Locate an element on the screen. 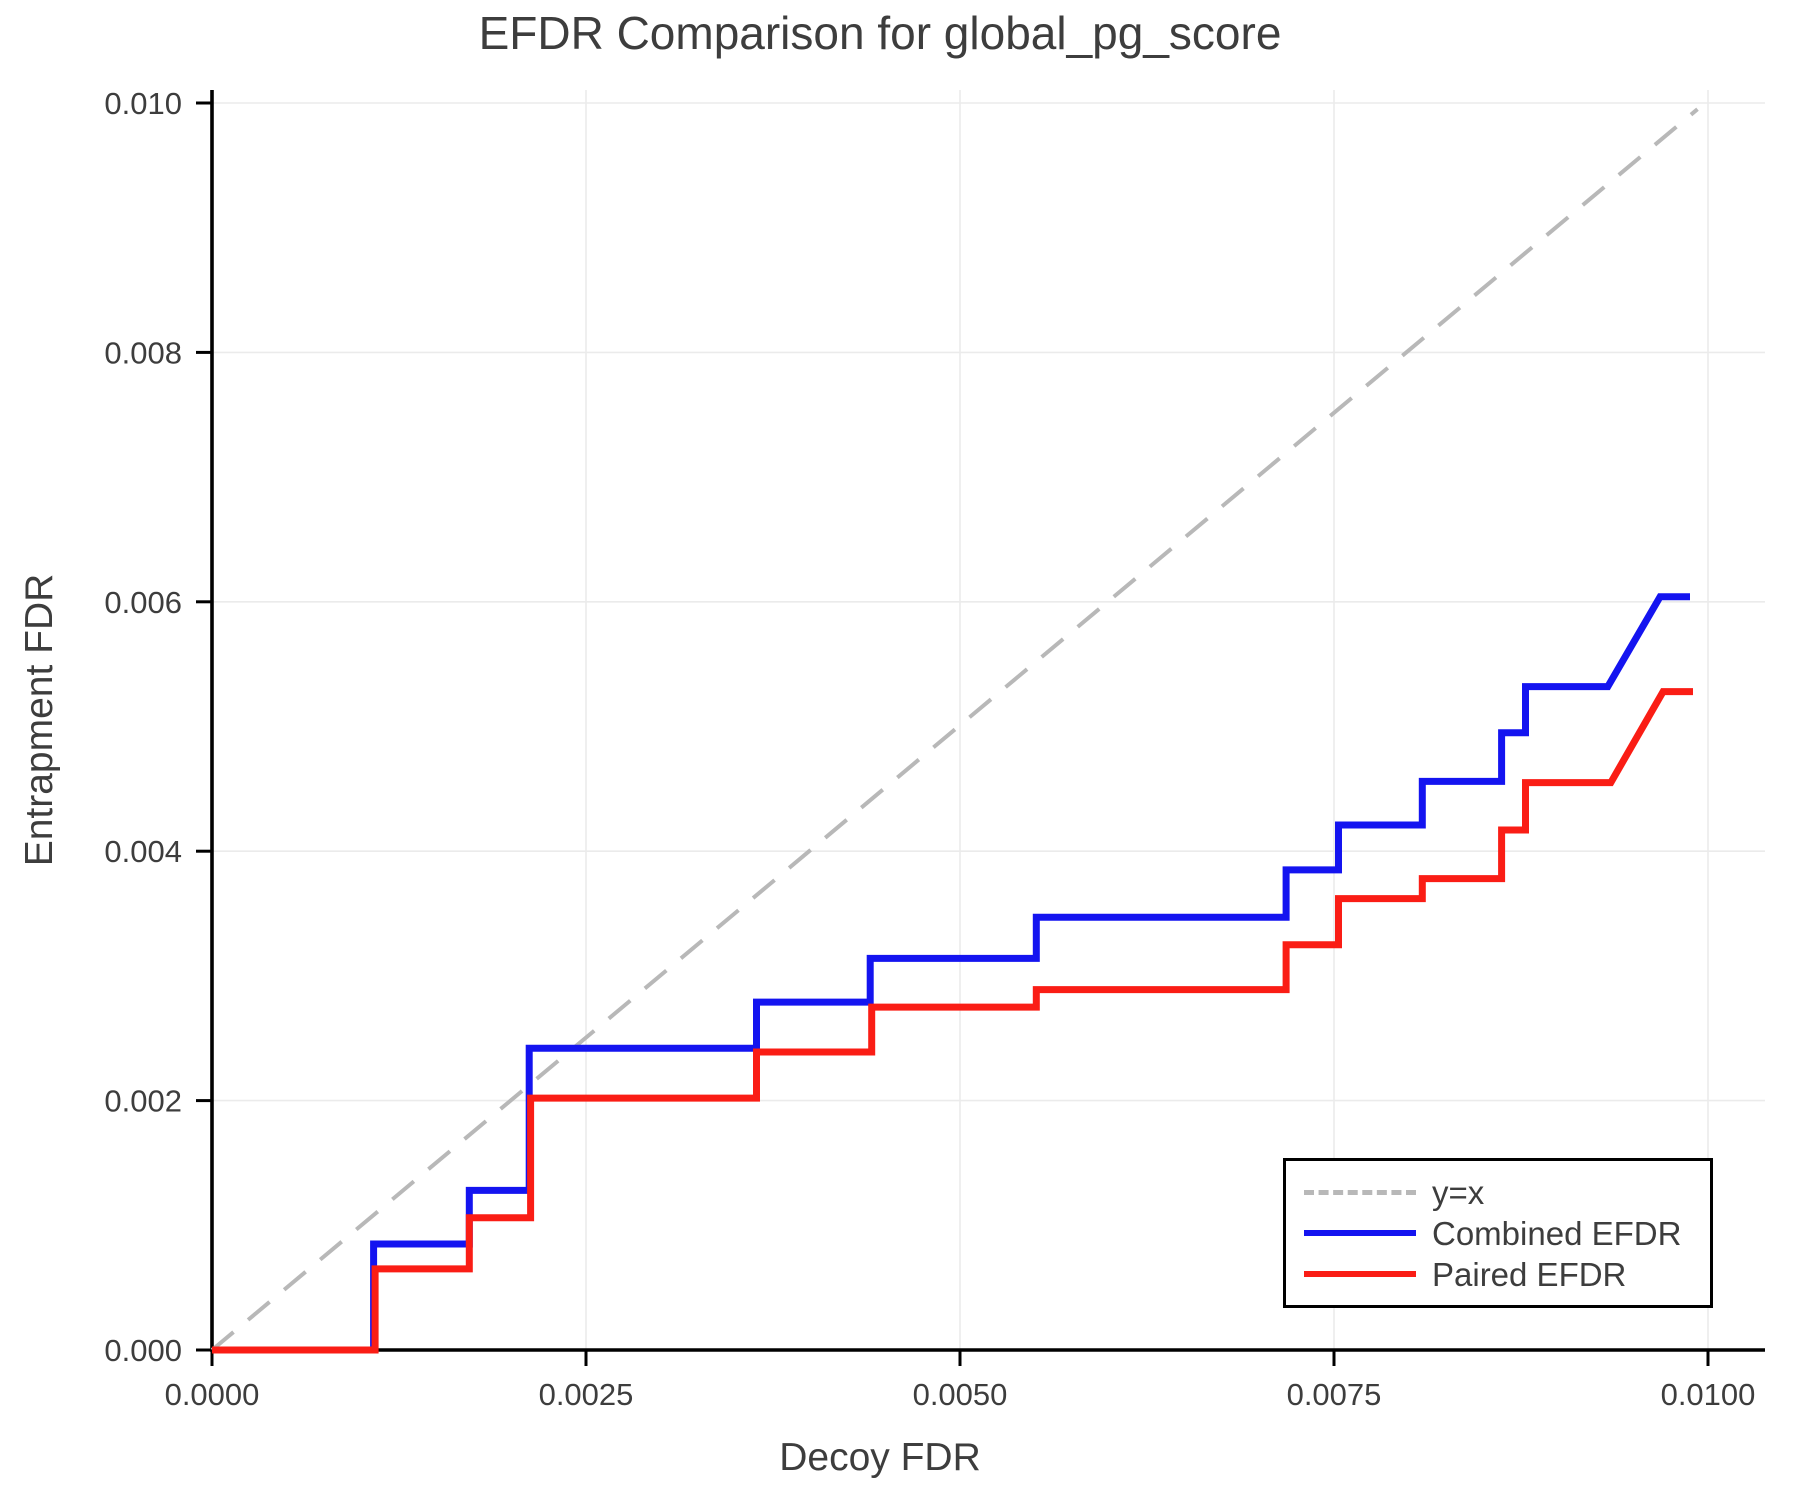  legend-label-yx: y=x is located at coordinates (1458, 1192).